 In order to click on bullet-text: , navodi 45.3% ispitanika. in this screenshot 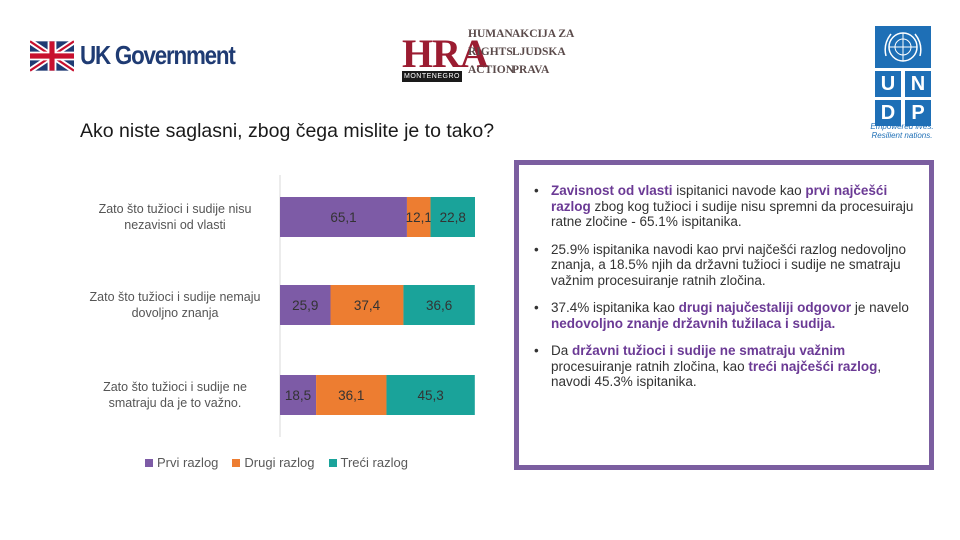, I will do `click(716, 374)`.